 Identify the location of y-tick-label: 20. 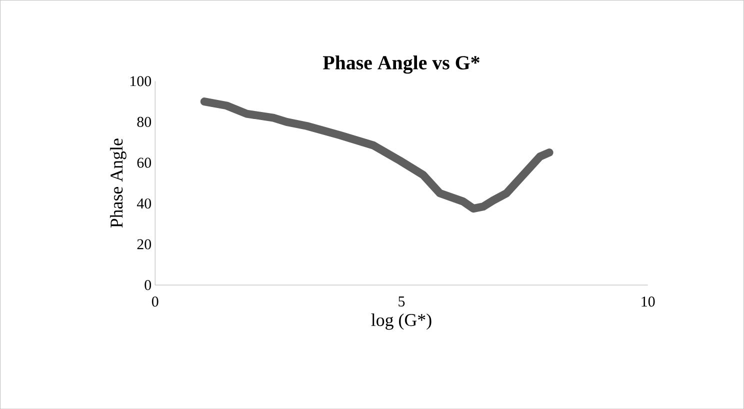
(144, 244).